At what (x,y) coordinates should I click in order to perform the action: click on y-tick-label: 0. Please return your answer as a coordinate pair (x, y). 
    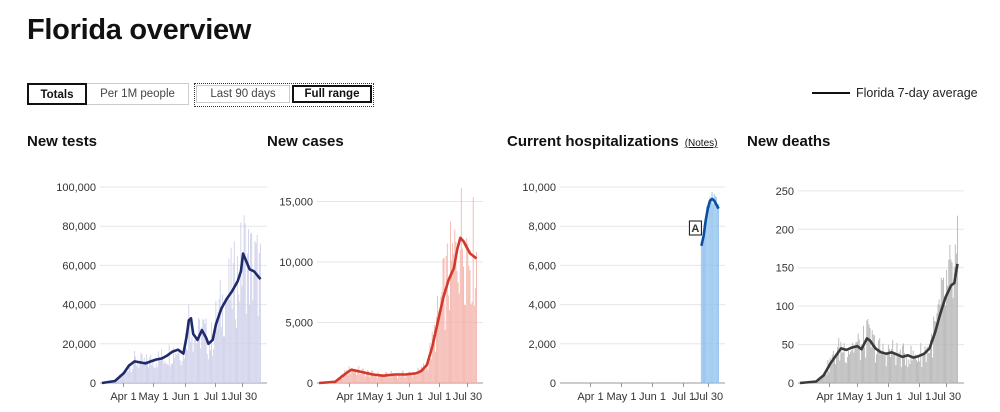
    Looking at the image, I should click on (553, 384).